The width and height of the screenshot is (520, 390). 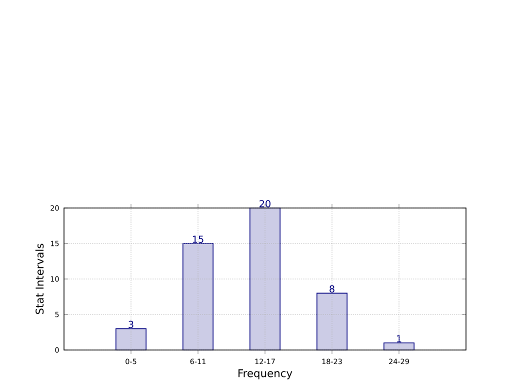 I want to click on data-label: 20, so click(x=265, y=204).